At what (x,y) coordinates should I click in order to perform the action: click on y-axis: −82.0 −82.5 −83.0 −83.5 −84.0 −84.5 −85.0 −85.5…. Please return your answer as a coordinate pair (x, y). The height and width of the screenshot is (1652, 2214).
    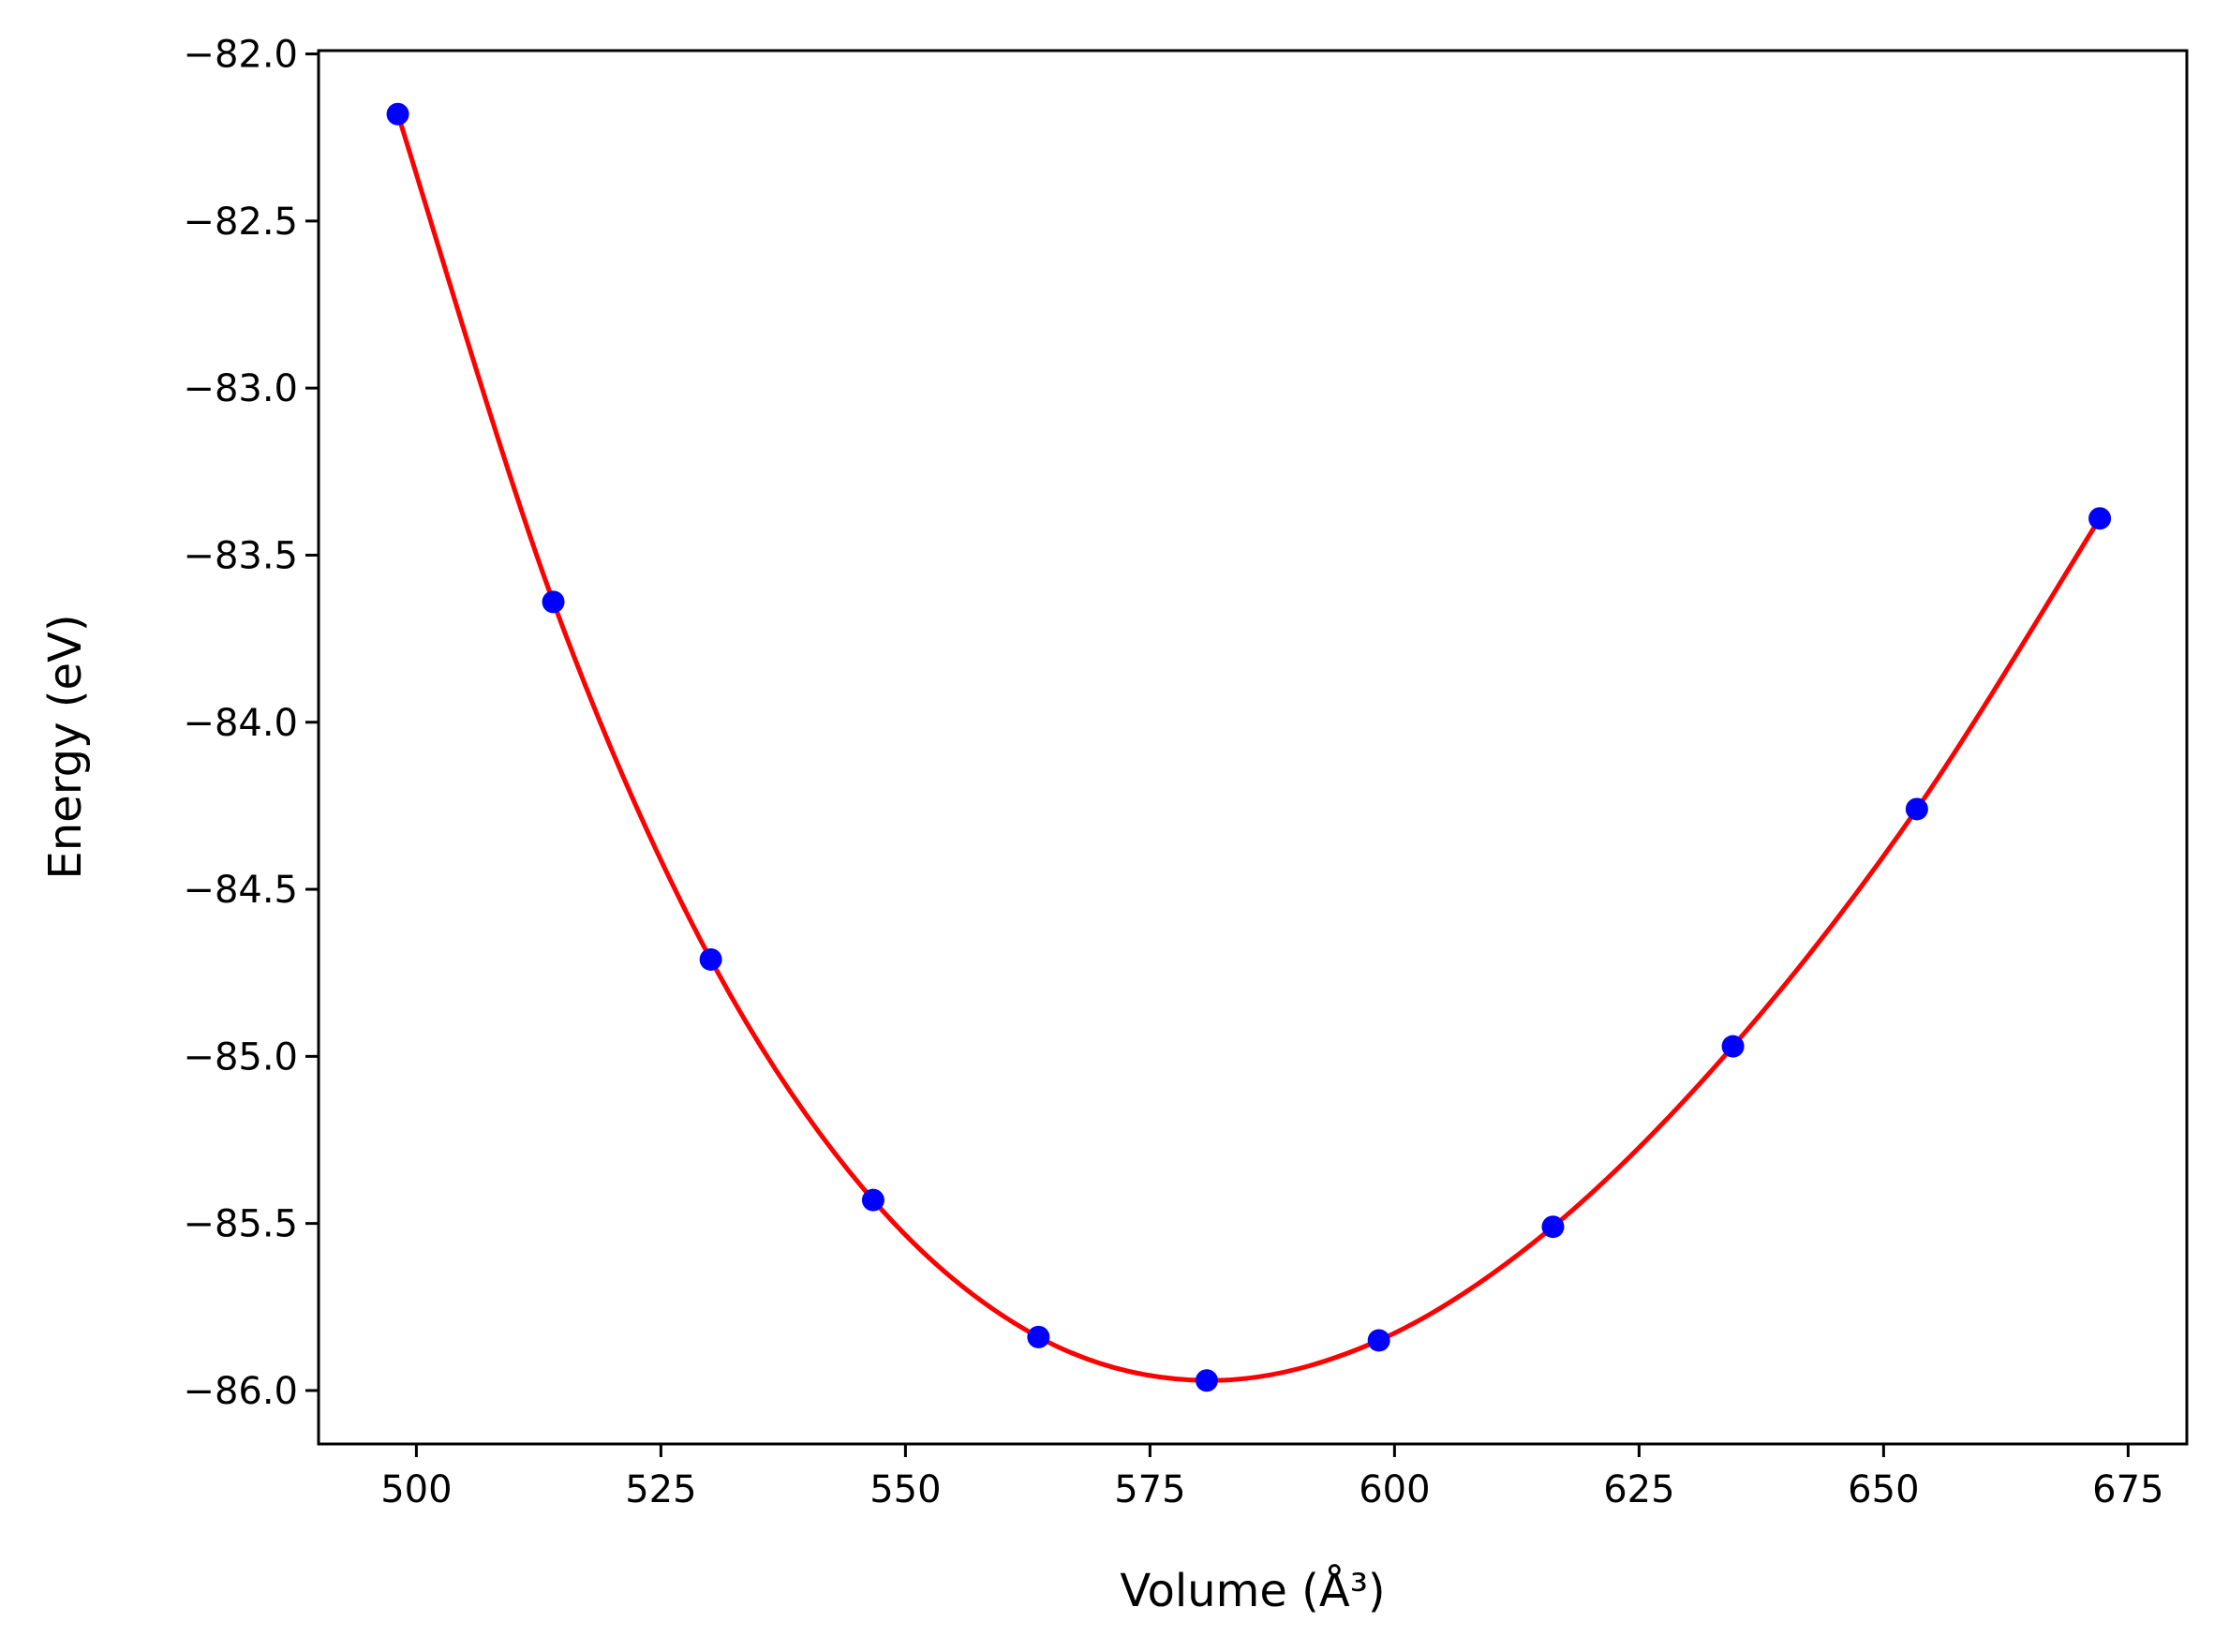
    Looking at the image, I should click on (251, 723).